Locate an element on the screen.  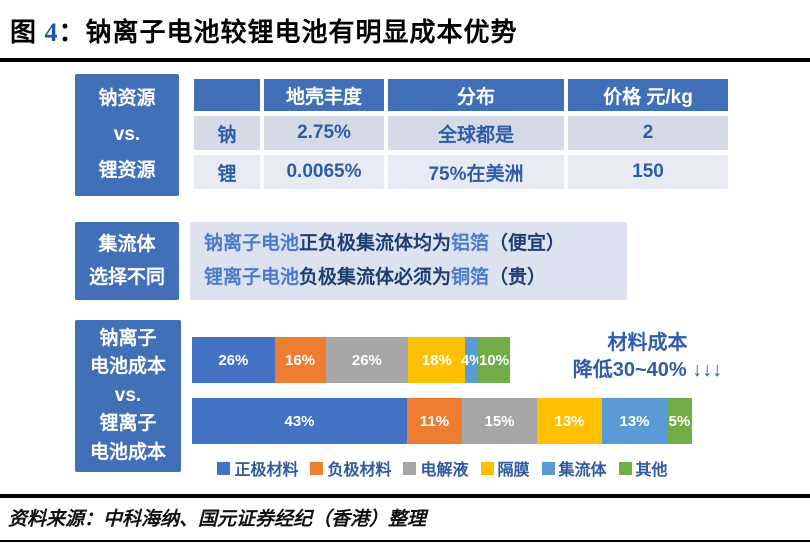
legend-item-负极材料: 负极材料 is located at coordinates (350, 468).